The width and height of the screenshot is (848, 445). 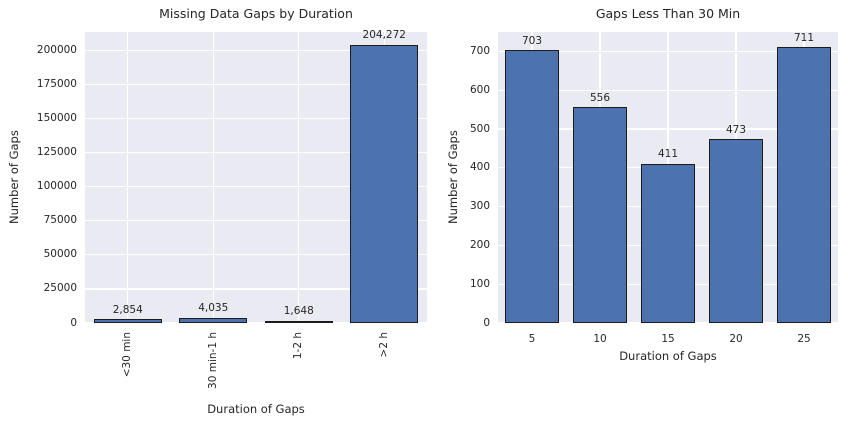 What do you see at coordinates (736, 129) in the screenshot?
I see `bar-value-label: 473` at bounding box center [736, 129].